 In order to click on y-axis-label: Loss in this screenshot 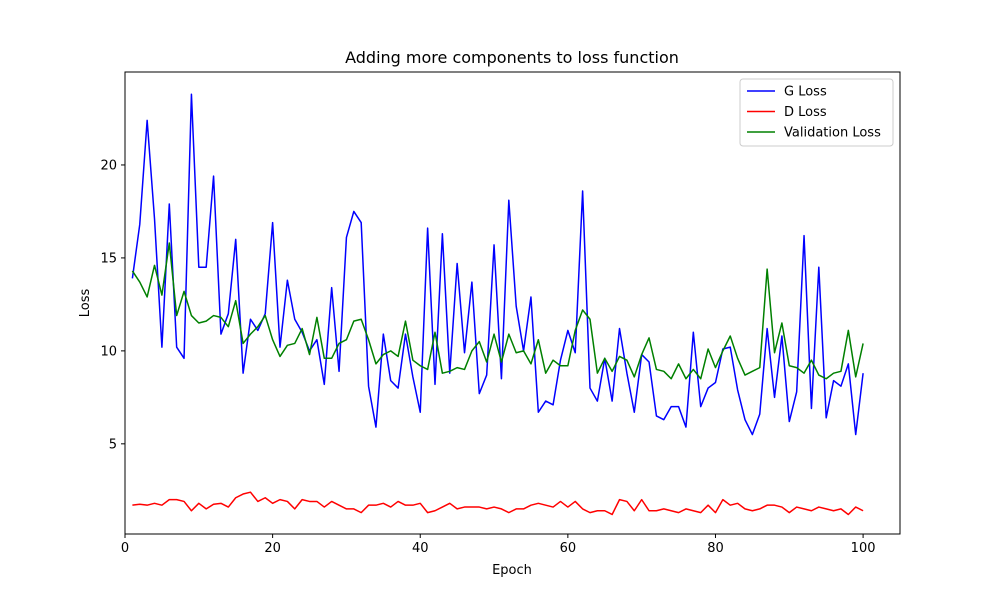, I will do `click(85, 303)`.